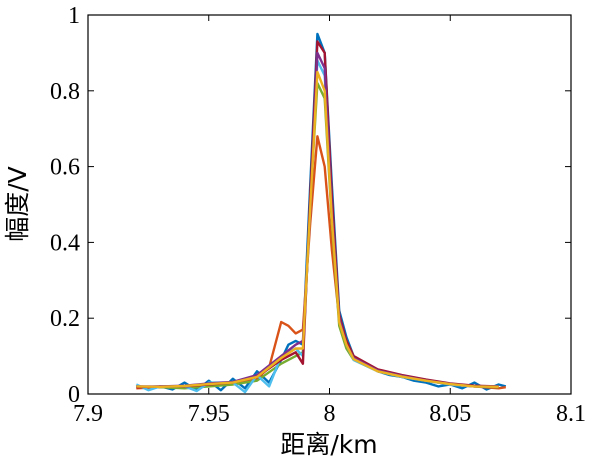 The width and height of the screenshot is (592, 463). Describe the element at coordinates (17, 204) in the screenshot. I see `y-axis-title: 幅度/V` at that location.